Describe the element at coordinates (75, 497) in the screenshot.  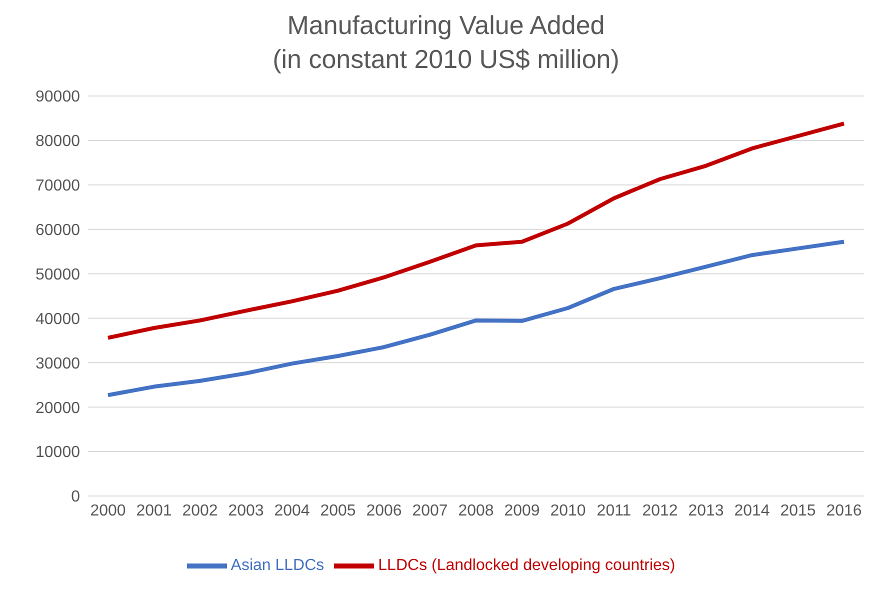
I see `y-tick-label: 0` at that location.